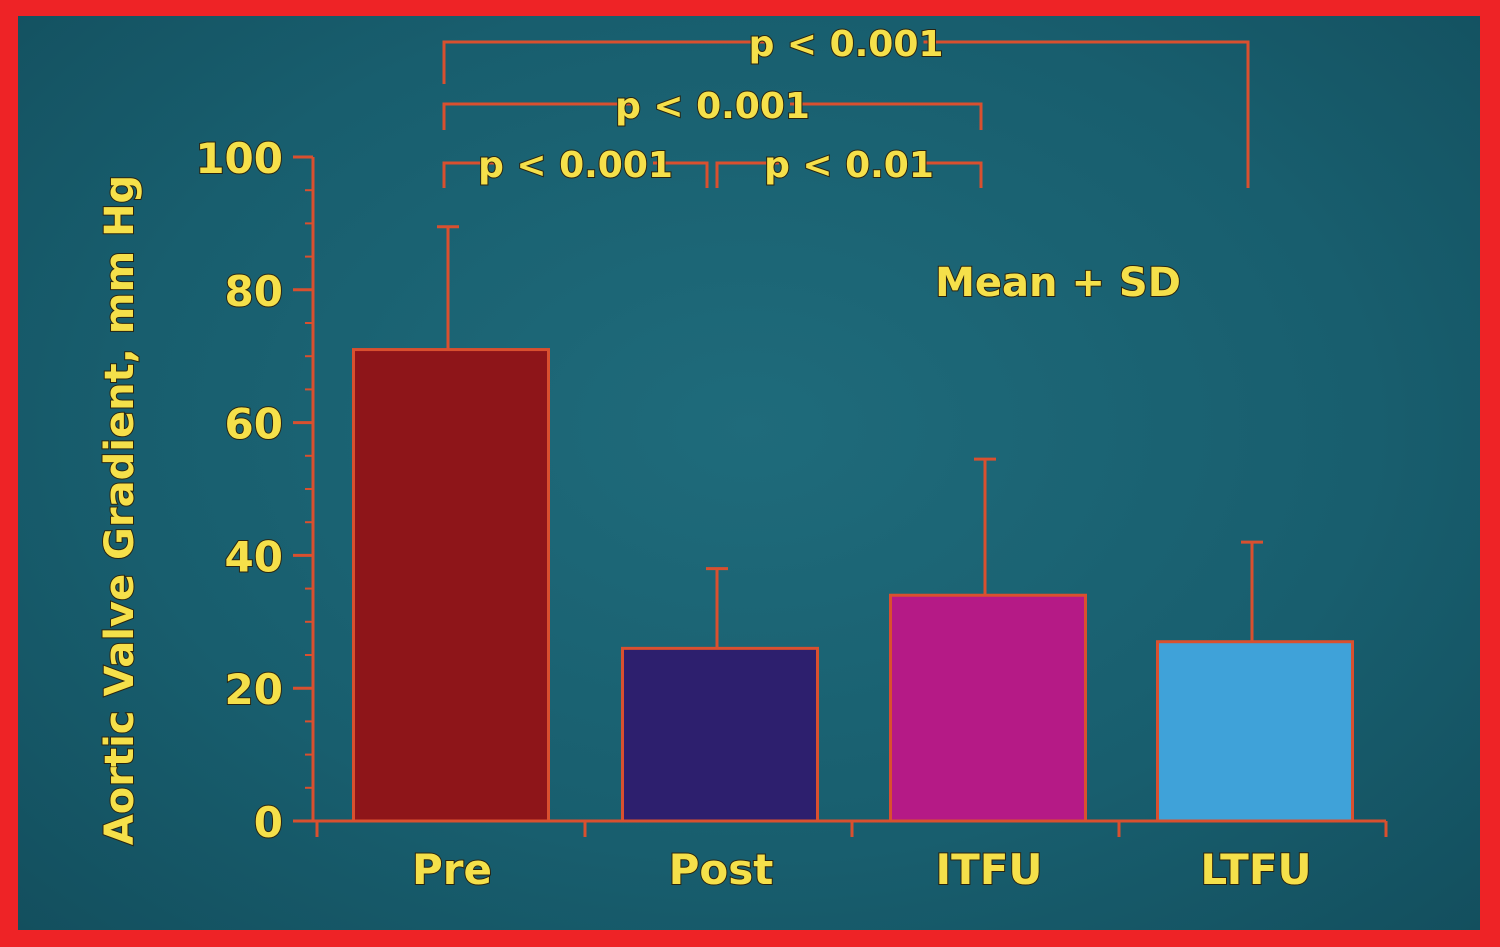 Image resolution: width=1500 pixels, height=947 pixels. I want to click on y-tick-label: 60, so click(254, 424).